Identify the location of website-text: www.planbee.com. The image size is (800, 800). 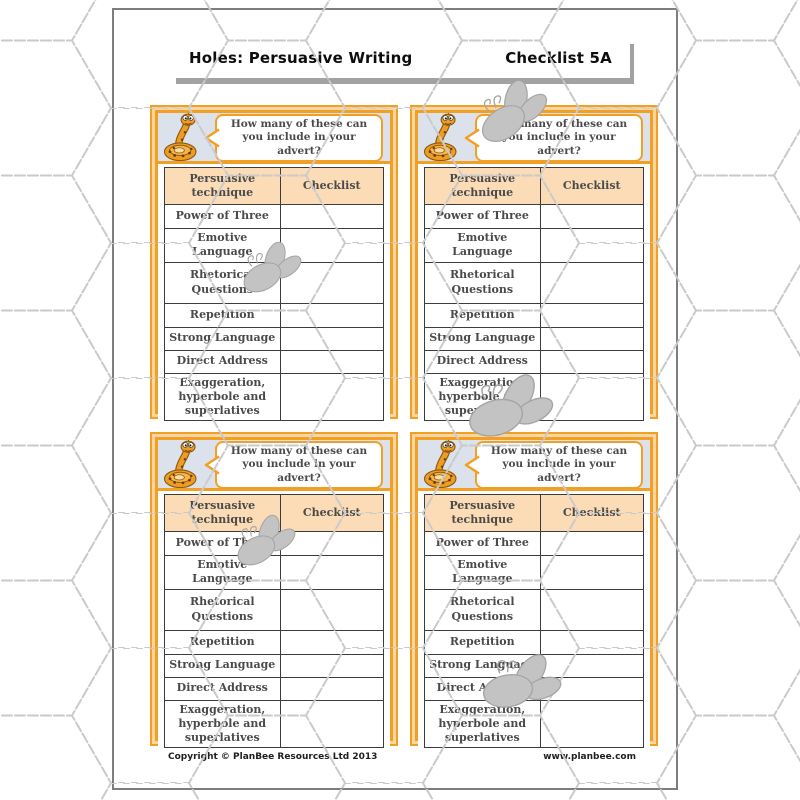
(589, 757).